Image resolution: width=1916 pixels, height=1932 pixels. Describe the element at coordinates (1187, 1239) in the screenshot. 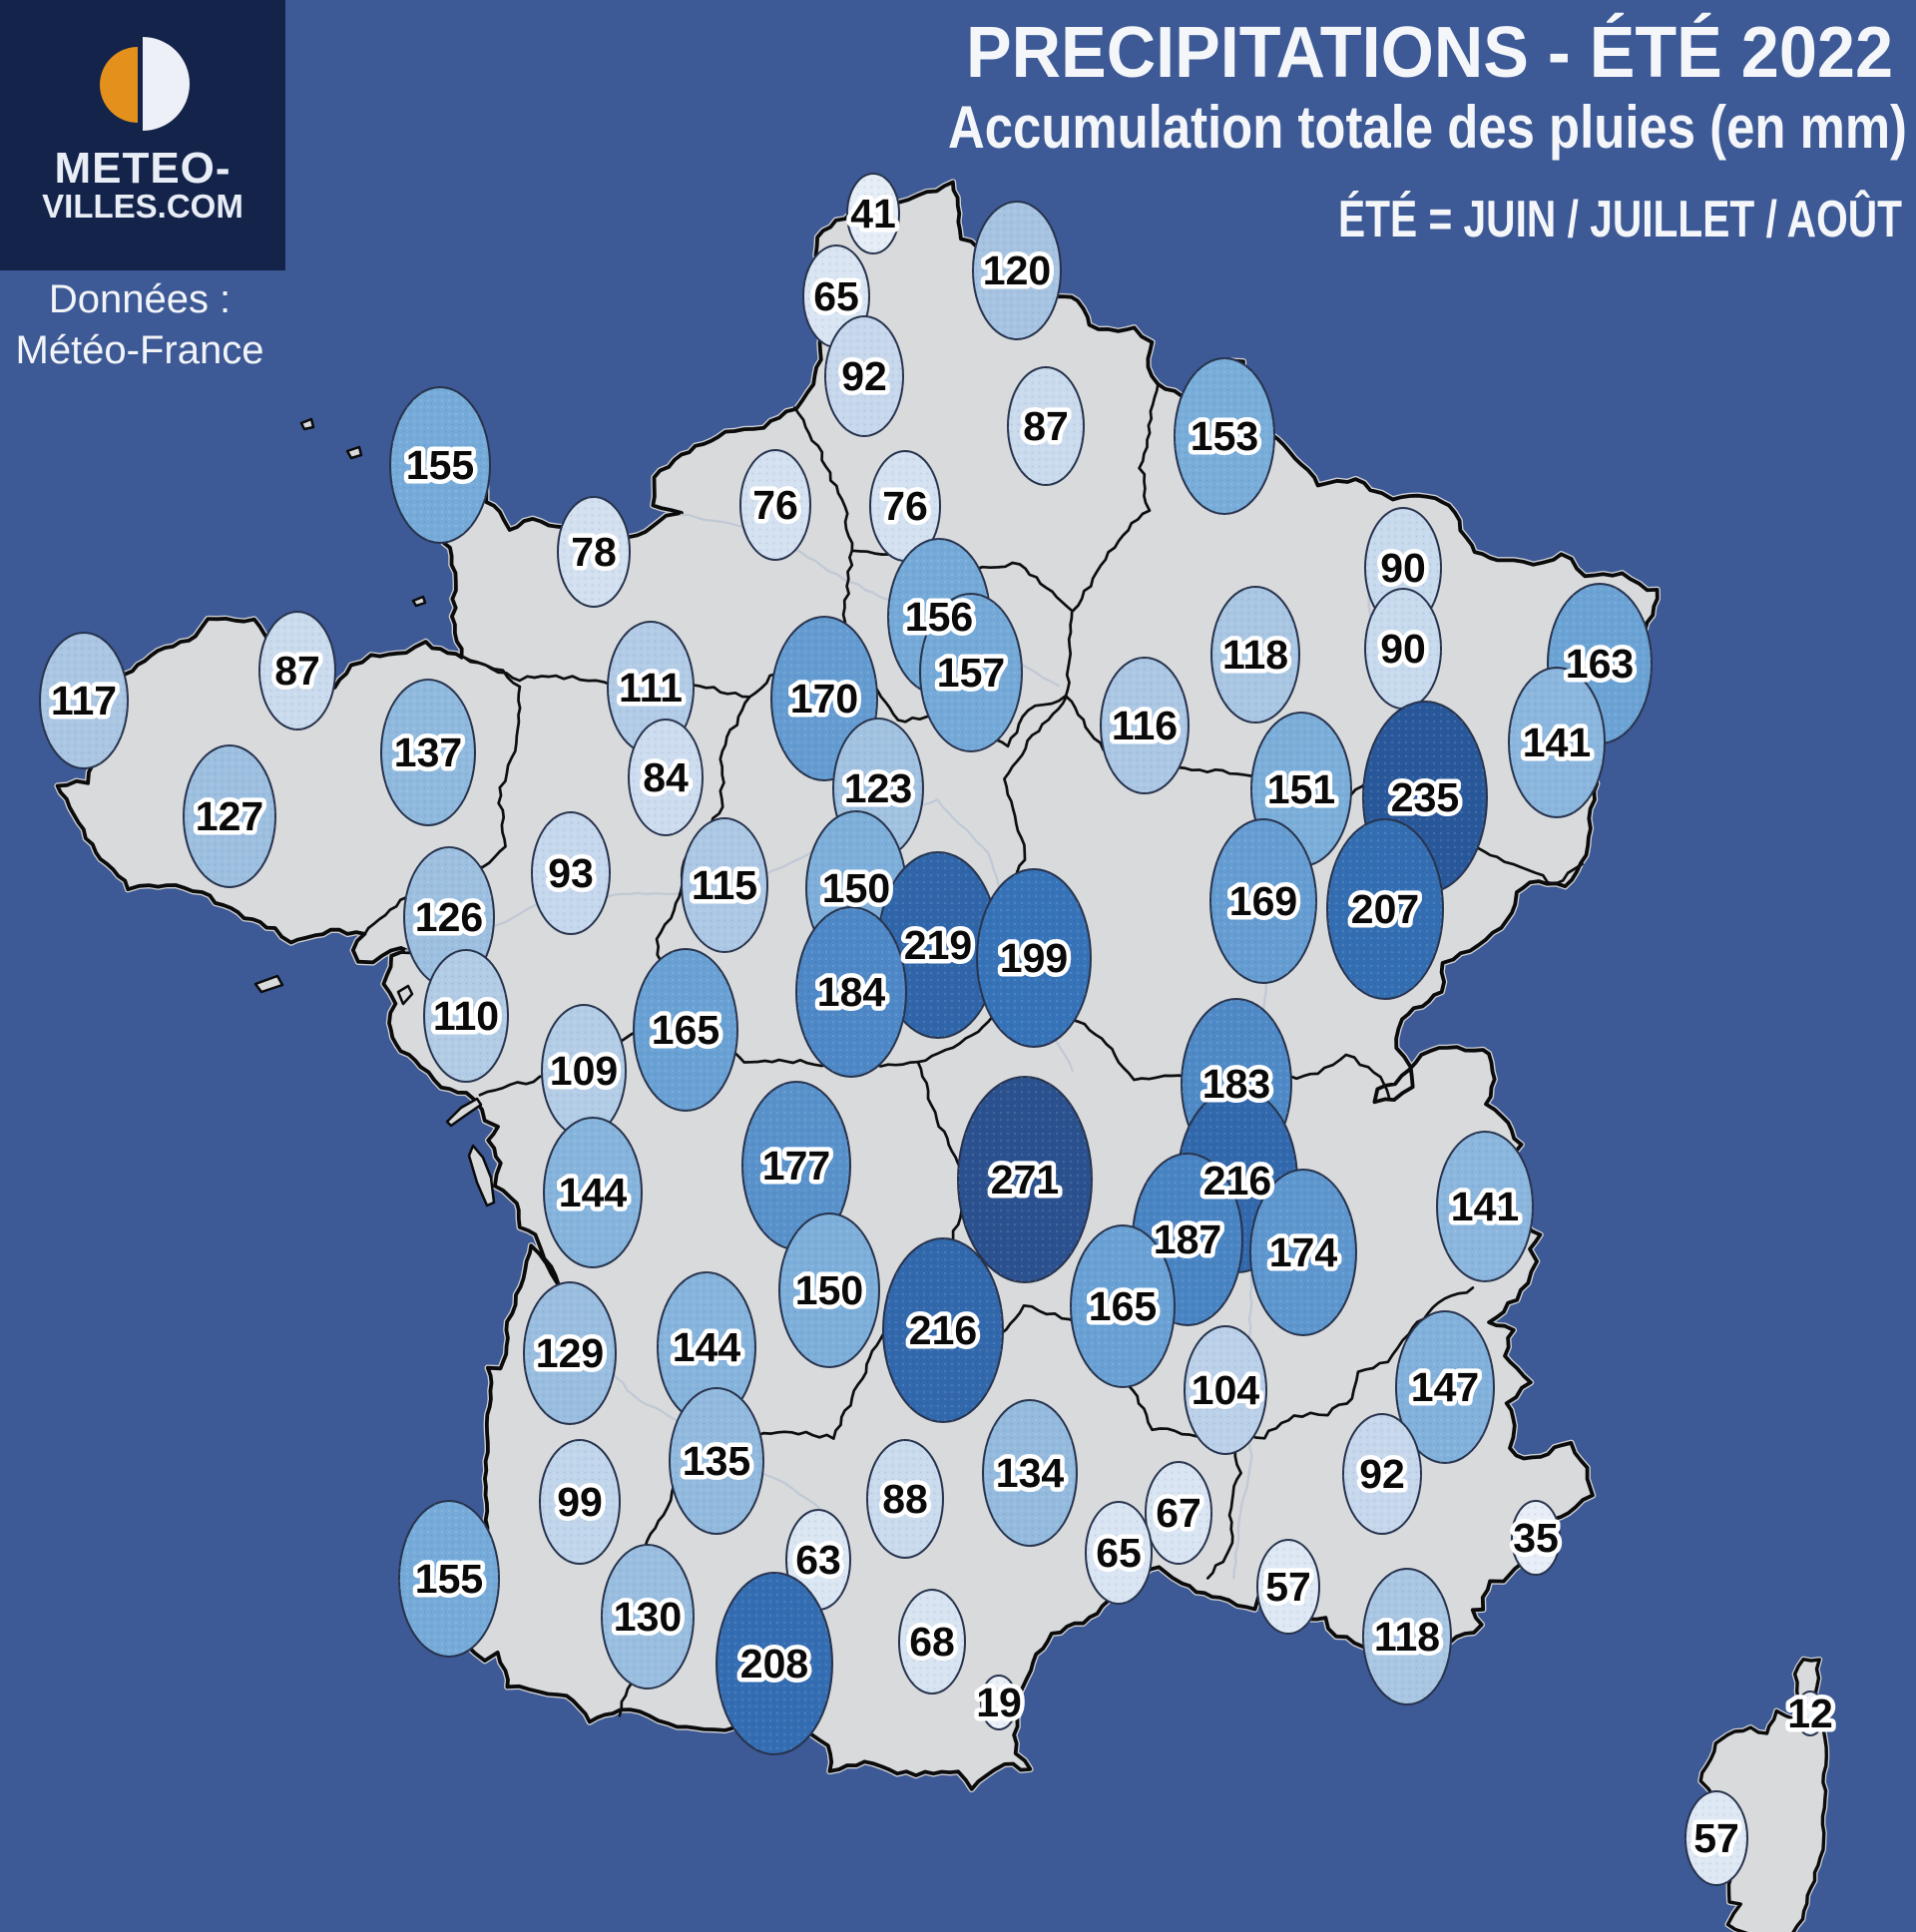

I see `svg-text: 187` at that location.